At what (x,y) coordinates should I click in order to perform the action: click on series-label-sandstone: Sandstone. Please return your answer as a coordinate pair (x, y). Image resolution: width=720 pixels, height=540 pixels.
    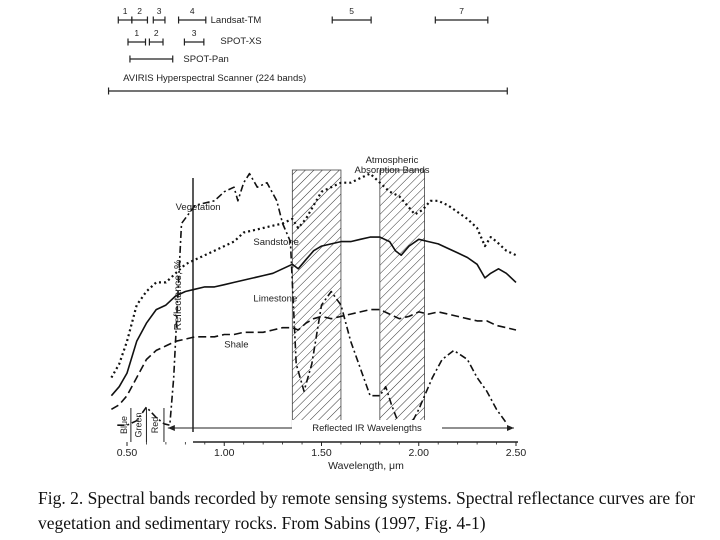
    Looking at the image, I should click on (275, 242).